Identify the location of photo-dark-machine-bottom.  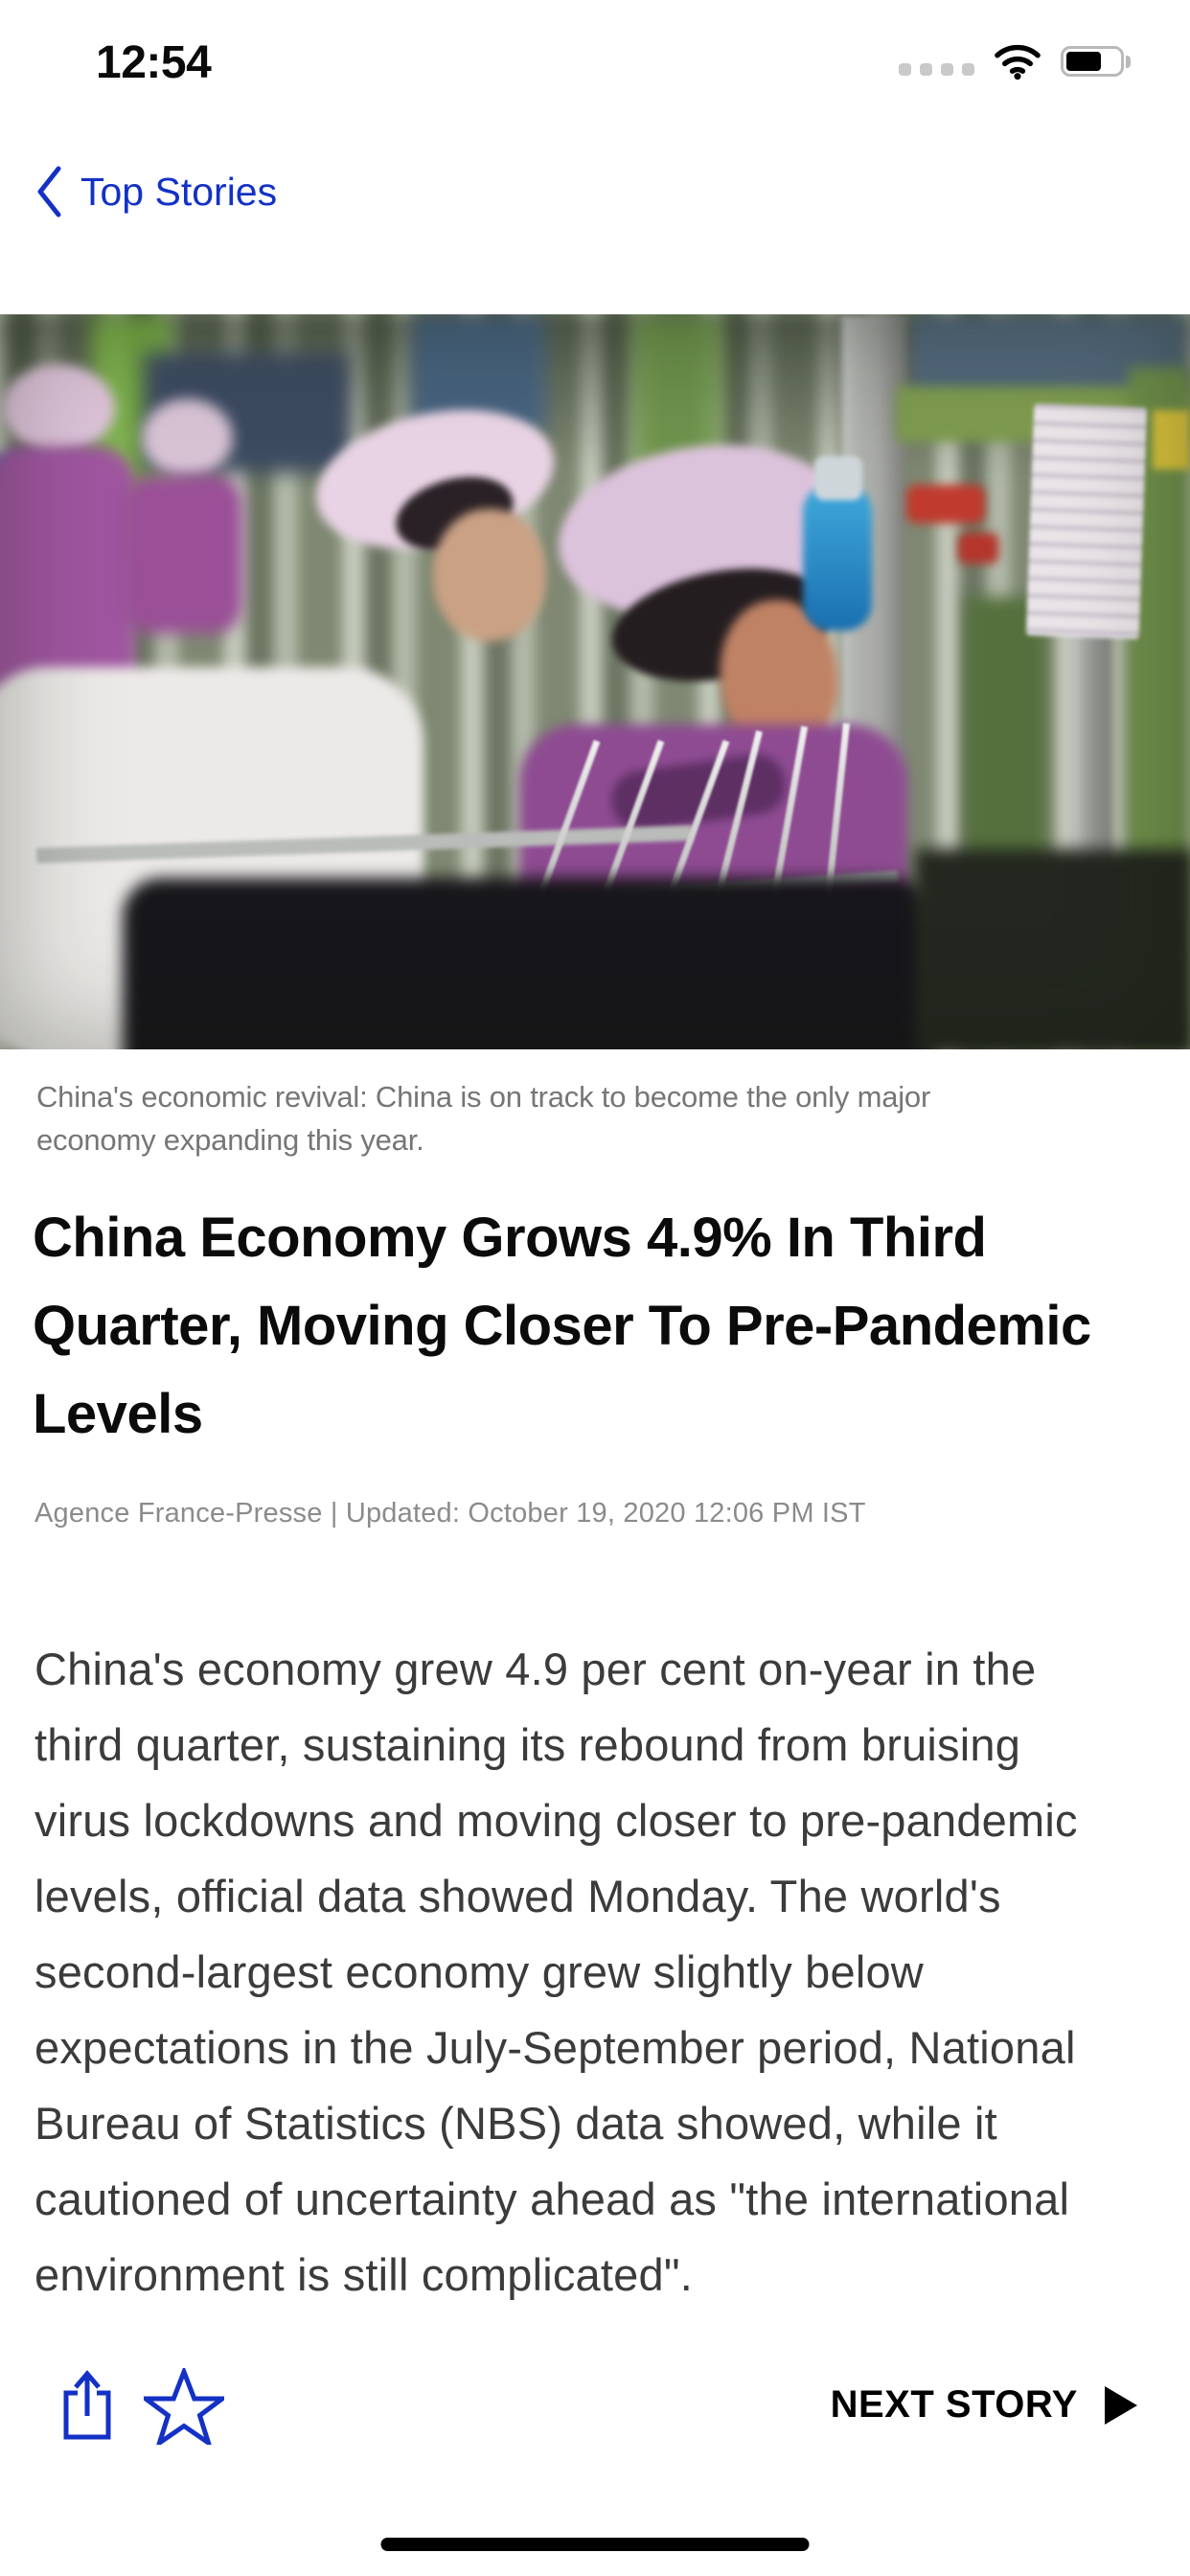
(1052, 949).